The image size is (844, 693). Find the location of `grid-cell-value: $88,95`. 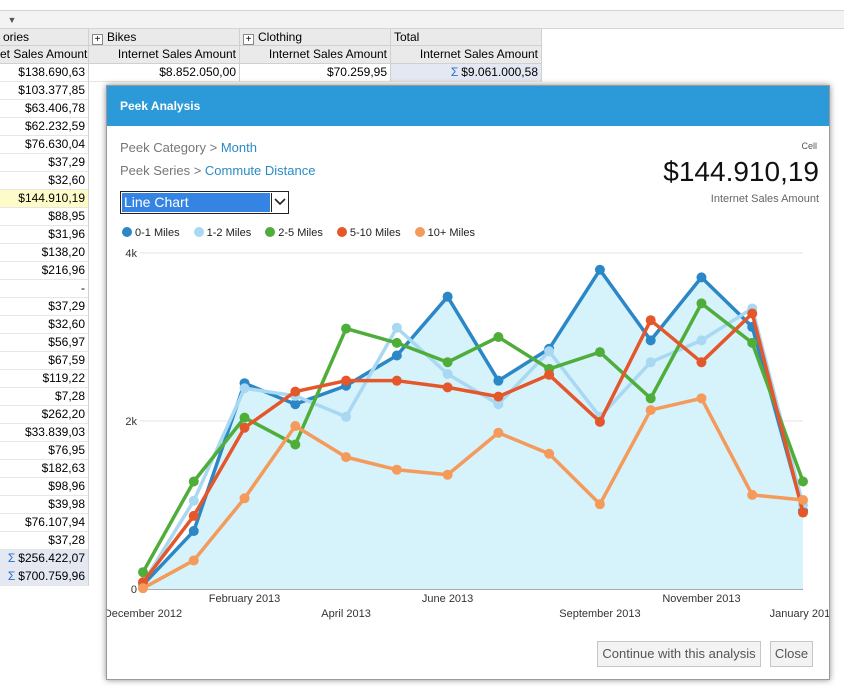

grid-cell-value: $88,95 is located at coordinates (66, 216).